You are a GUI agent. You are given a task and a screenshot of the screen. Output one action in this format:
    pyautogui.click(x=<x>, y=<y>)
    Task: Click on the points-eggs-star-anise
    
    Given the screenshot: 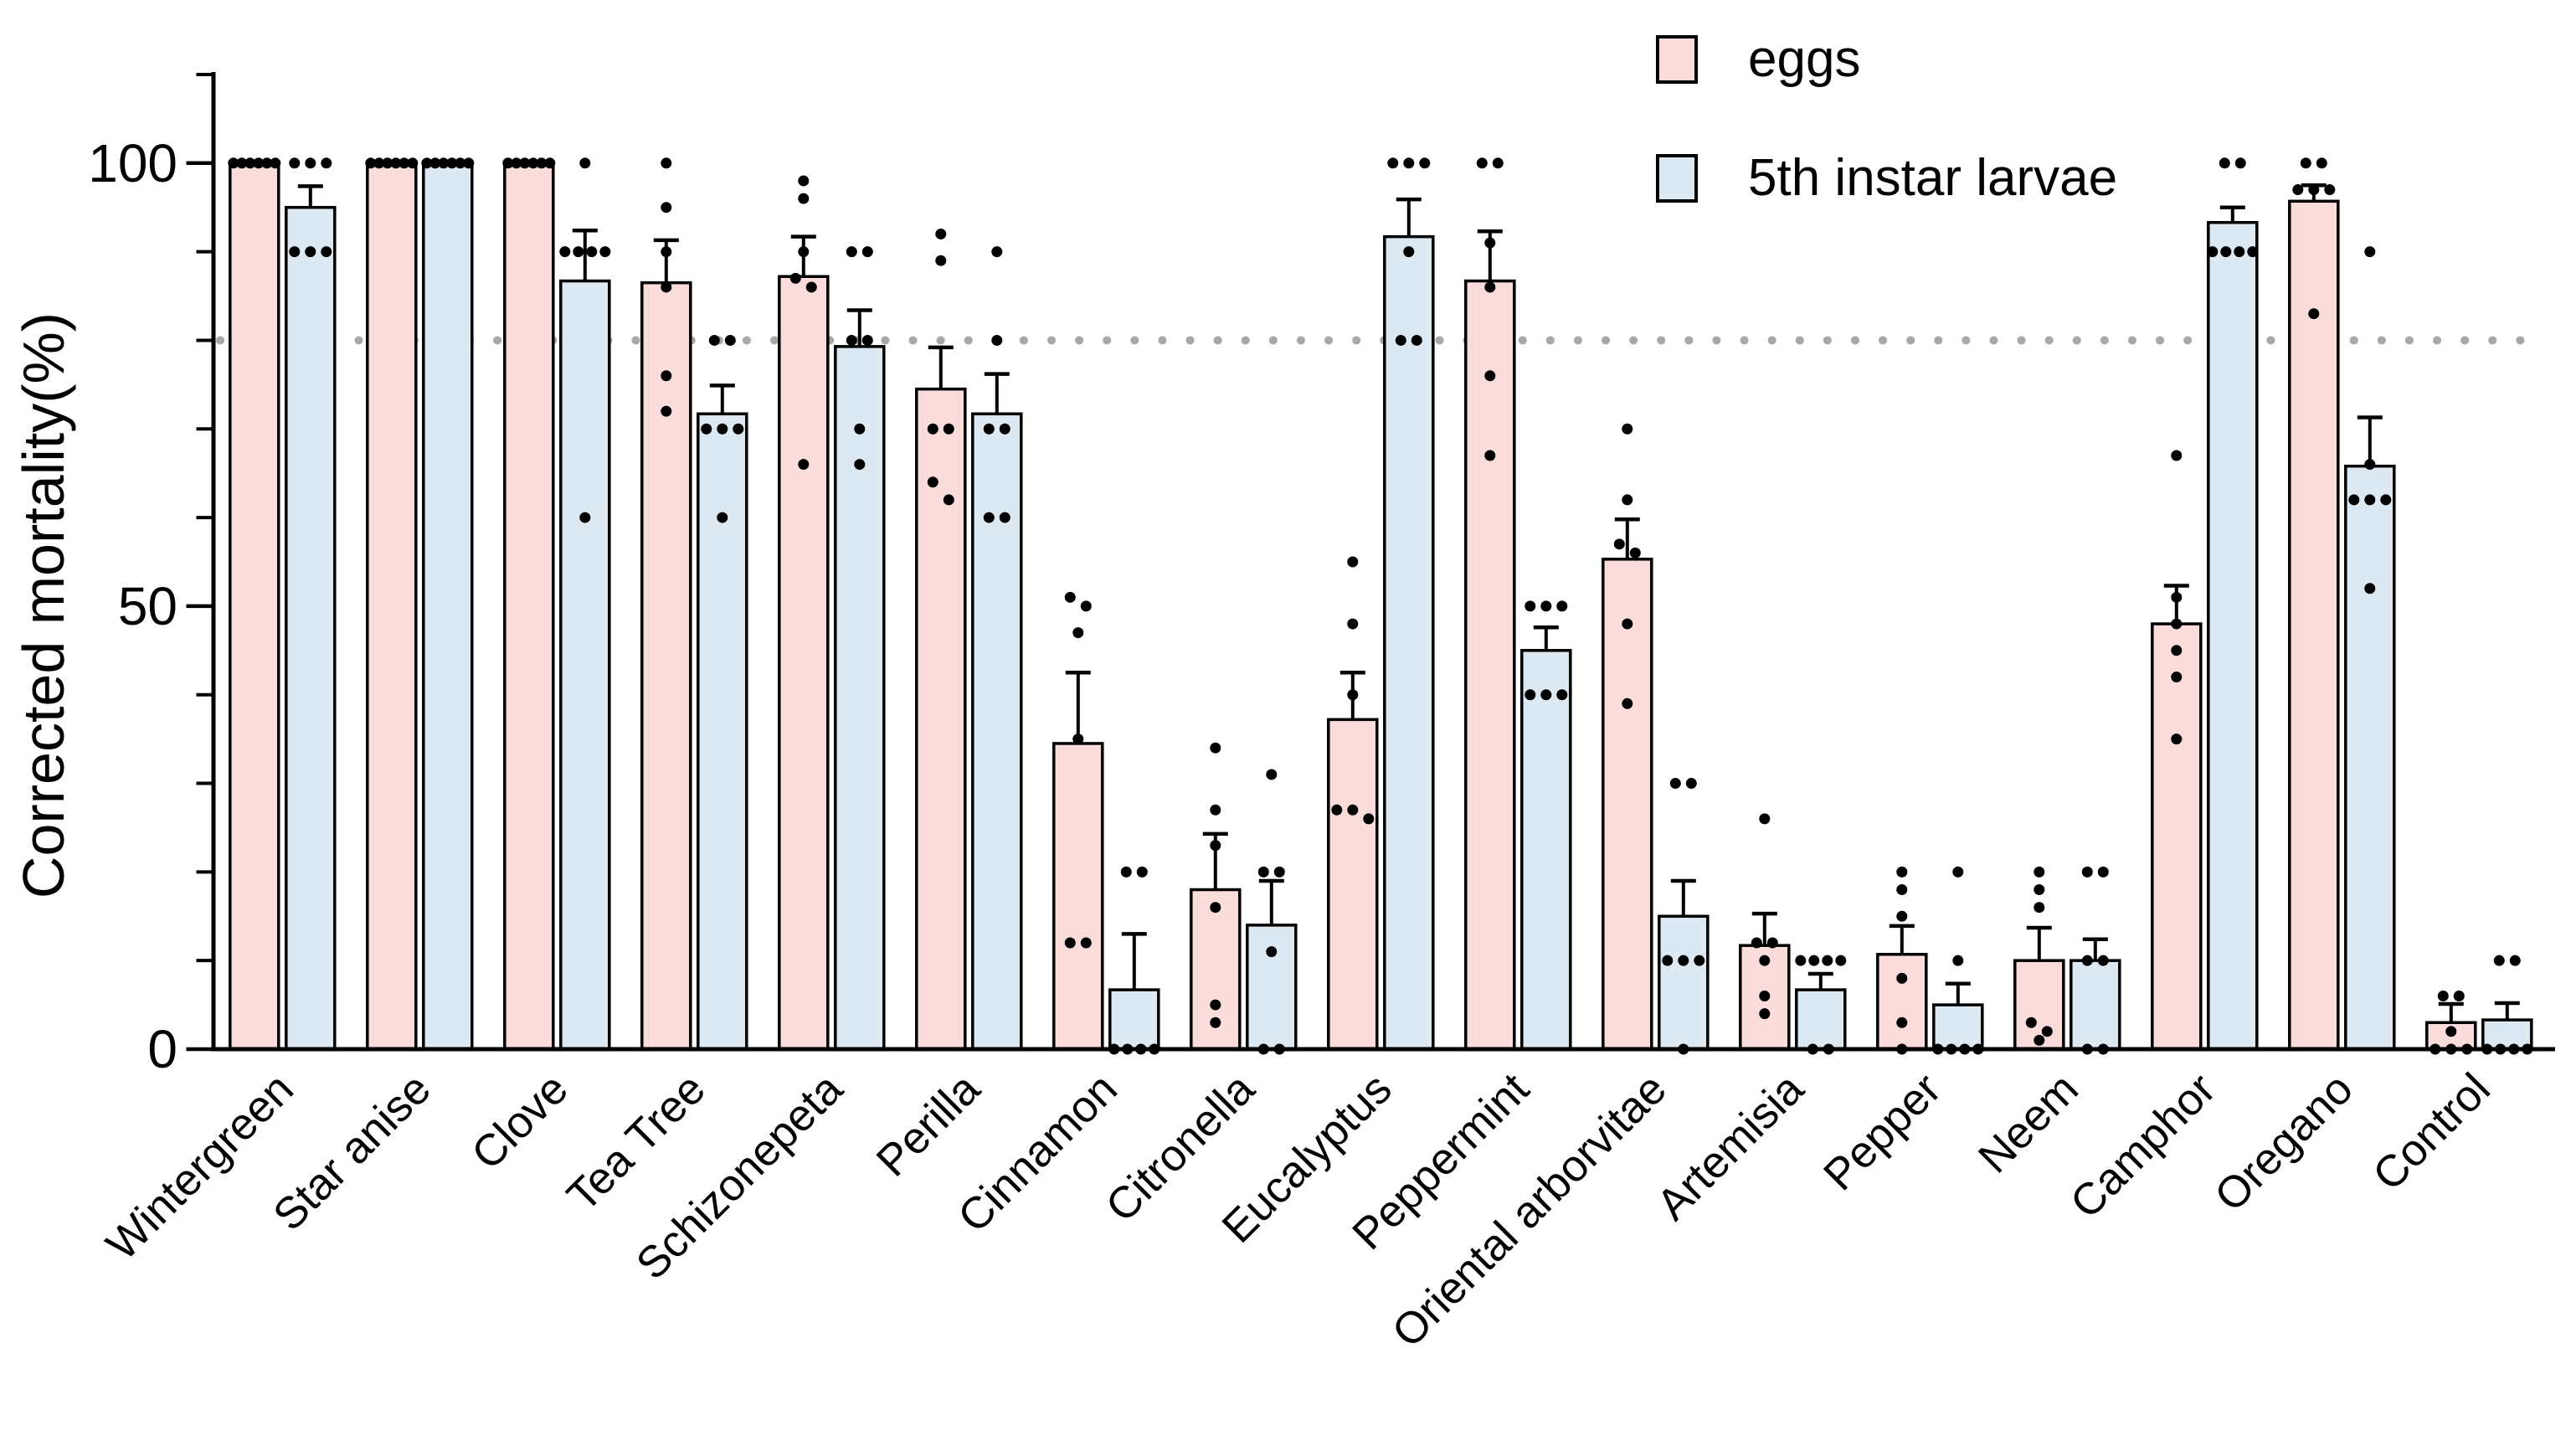 What is the action you would take?
    pyautogui.click(x=392, y=163)
    